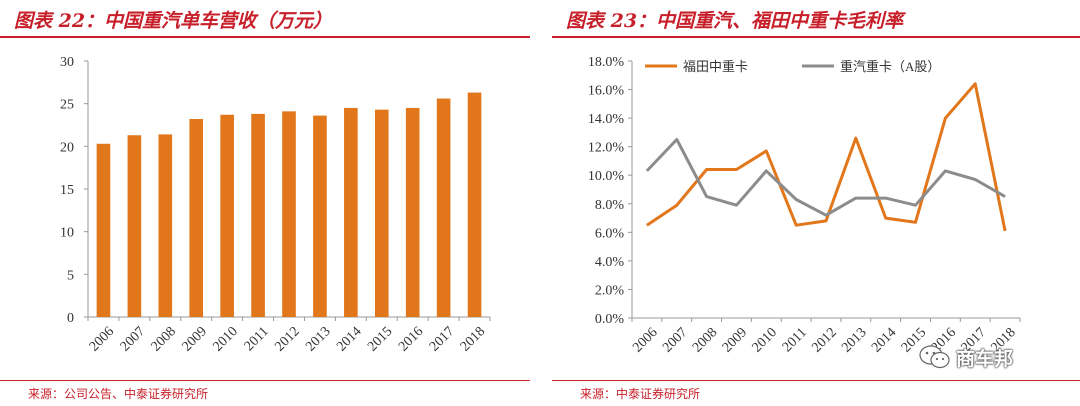 The width and height of the screenshot is (1080, 406). I want to click on y-tick-label: 5, so click(70, 275).